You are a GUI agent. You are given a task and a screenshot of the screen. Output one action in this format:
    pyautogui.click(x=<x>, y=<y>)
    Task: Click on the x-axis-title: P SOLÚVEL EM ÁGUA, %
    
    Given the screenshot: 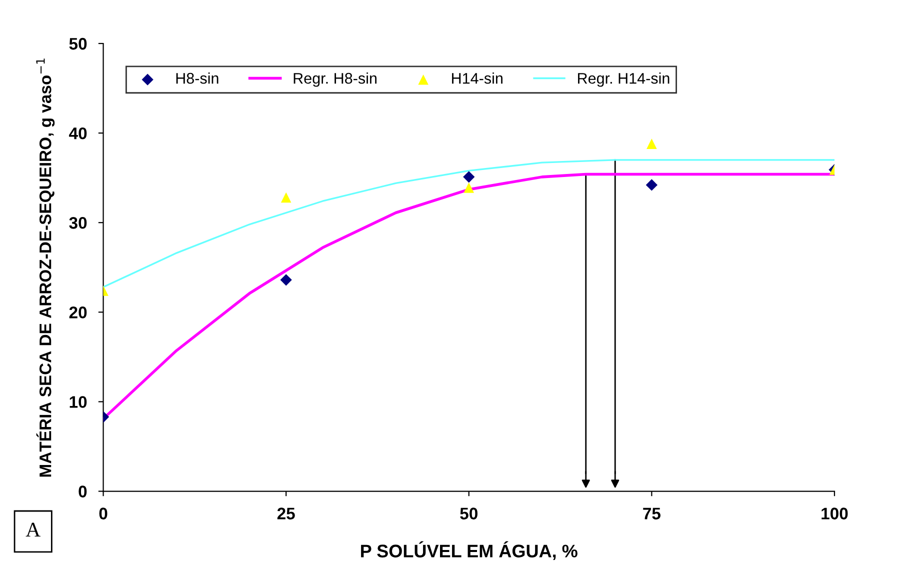 What is the action you would take?
    pyautogui.click(x=469, y=550)
    